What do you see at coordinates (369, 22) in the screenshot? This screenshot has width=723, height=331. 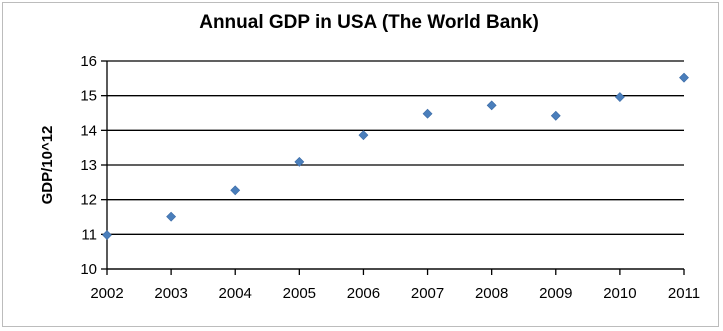 I see `chart-title: Annual GDP in USA (The World Bank)` at bounding box center [369, 22].